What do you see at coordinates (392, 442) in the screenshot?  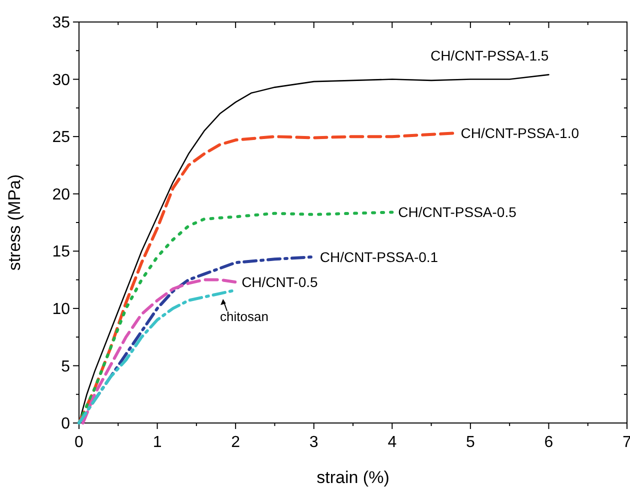 I see `x-tick-label: 4` at bounding box center [392, 442].